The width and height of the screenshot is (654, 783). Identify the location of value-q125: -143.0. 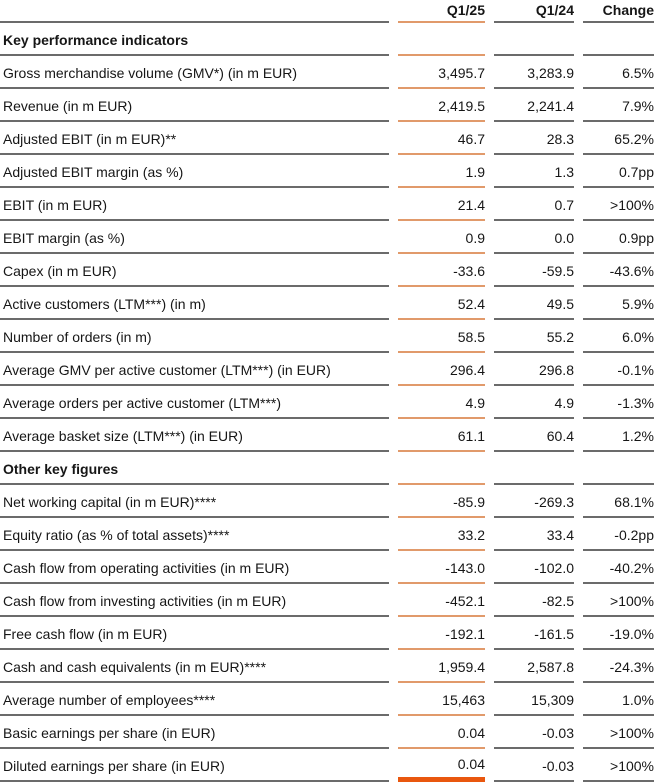
(441, 567).